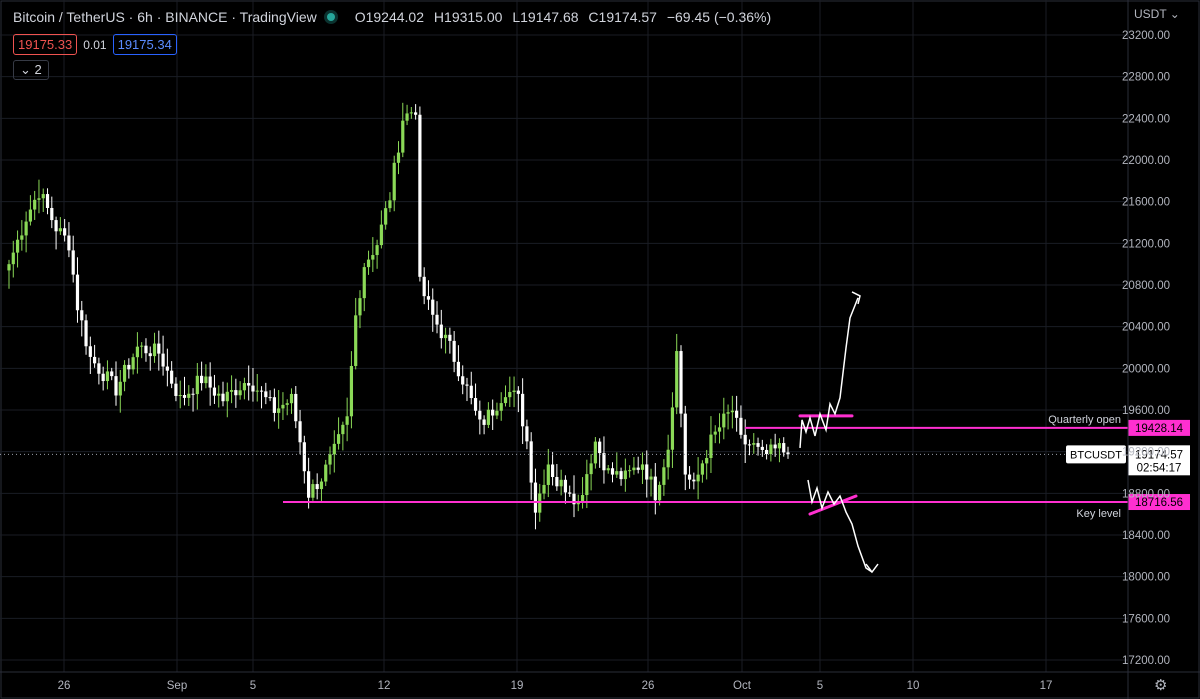 This screenshot has height=699, width=1200. Describe the element at coordinates (549, 17) in the screenshot. I see `ohlc-low-value: 19147.68` at that location.